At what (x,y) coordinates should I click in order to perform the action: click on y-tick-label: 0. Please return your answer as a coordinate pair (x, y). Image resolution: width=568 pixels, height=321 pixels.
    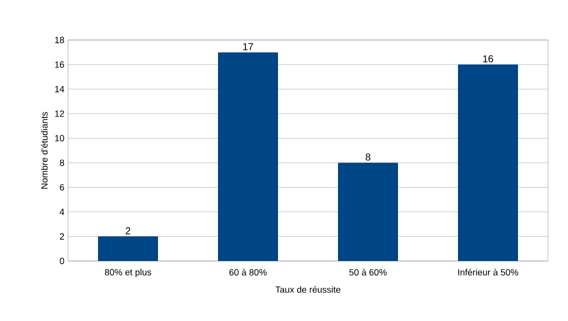
    Looking at the image, I should click on (62, 261).